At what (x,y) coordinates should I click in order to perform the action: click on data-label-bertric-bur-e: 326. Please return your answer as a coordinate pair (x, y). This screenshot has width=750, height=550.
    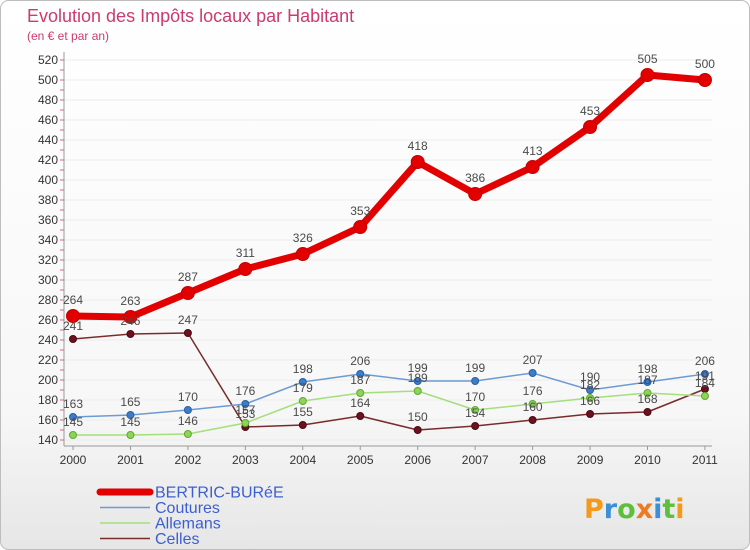
    Looking at the image, I should click on (303, 238).